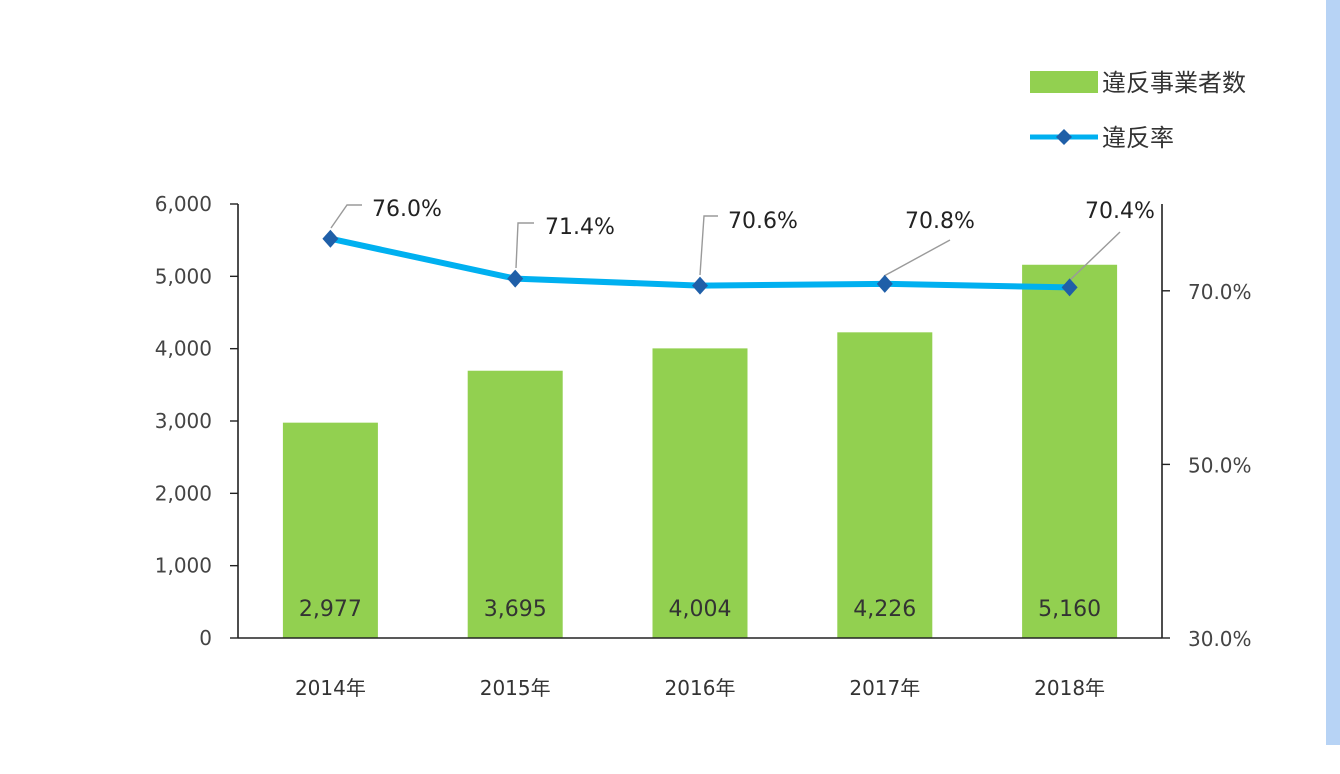 The width and height of the screenshot is (1340, 774). What do you see at coordinates (330, 609) in the screenshot?
I see `bar-value-label: 2,977` at bounding box center [330, 609].